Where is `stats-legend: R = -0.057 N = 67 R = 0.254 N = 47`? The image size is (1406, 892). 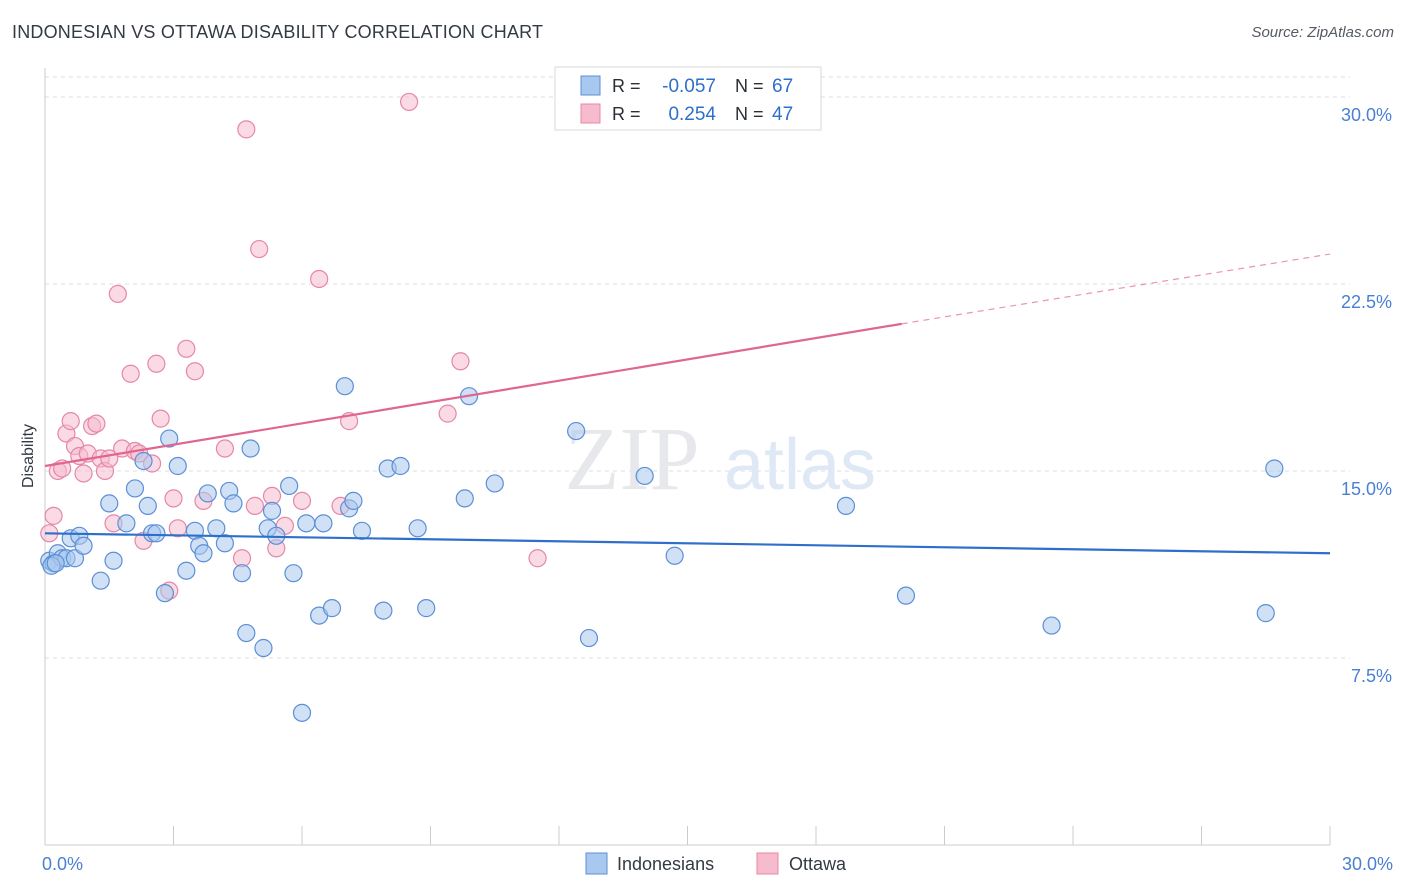
stats-legend: R = -0.057 N = 67 R = 0.254 N = 47 is located at coordinates (688, 98).